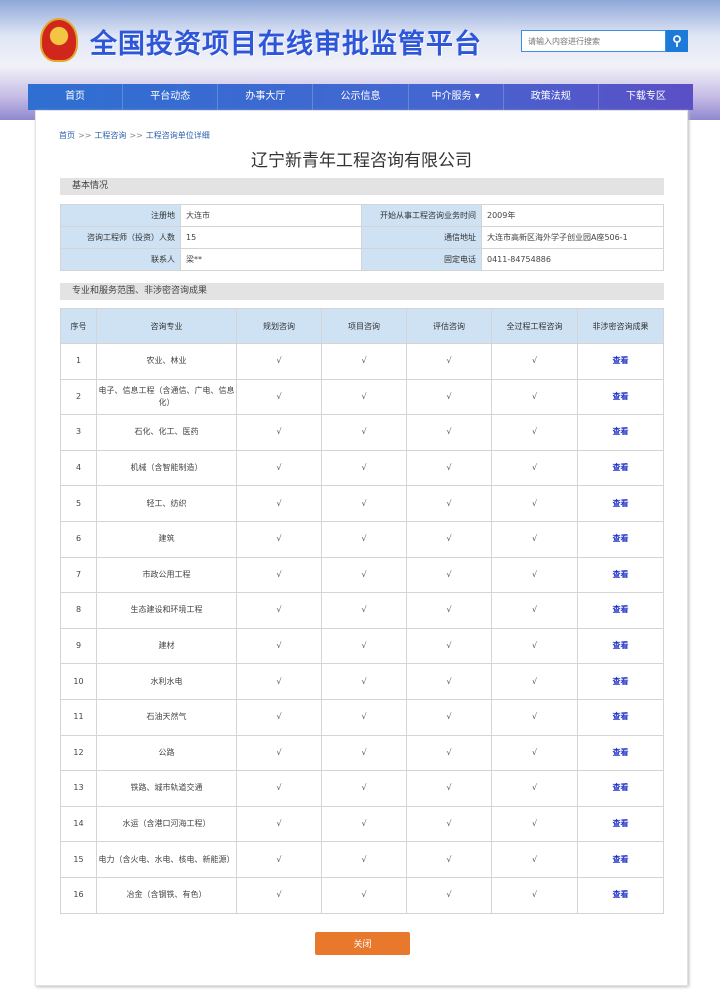 The image size is (720, 999). I want to click on info-value: 梁**, so click(271, 259).